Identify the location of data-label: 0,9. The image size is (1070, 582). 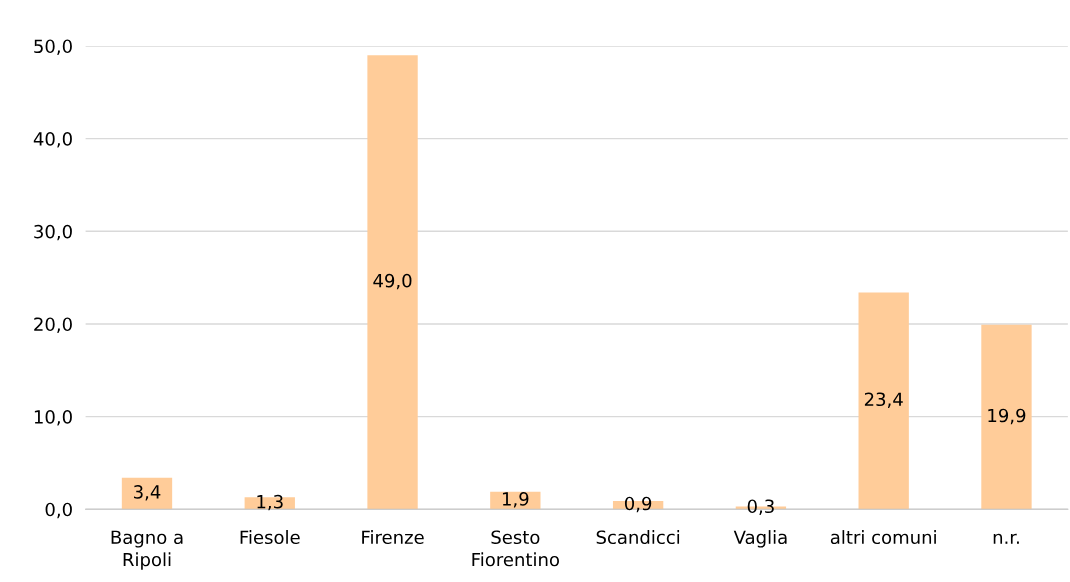
(638, 504).